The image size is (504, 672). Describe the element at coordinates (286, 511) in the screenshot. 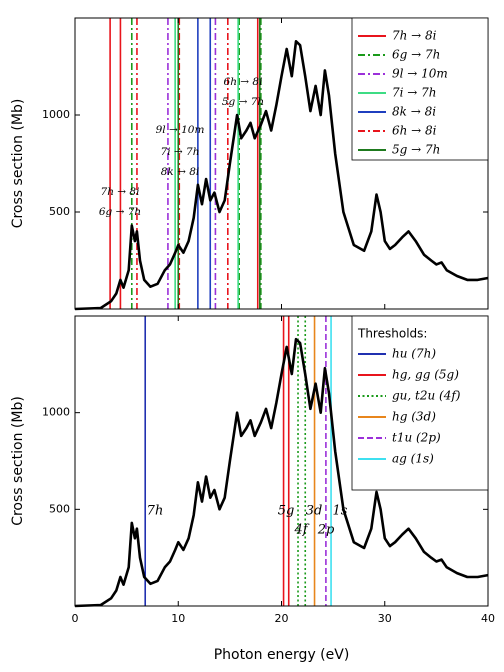

I see `annotation: 5g` at that location.